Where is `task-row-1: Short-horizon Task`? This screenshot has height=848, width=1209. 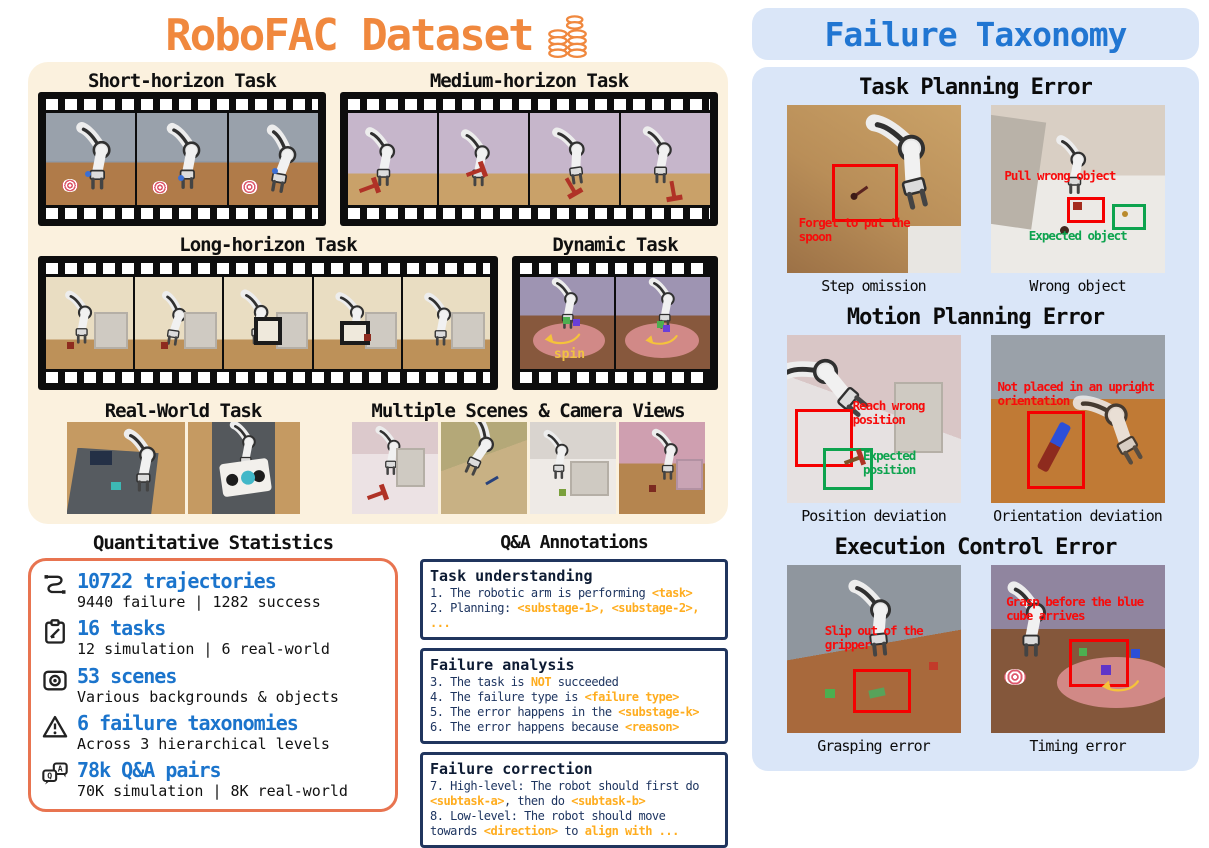 task-row-1: Short-horizon Task is located at coordinates (378, 148).